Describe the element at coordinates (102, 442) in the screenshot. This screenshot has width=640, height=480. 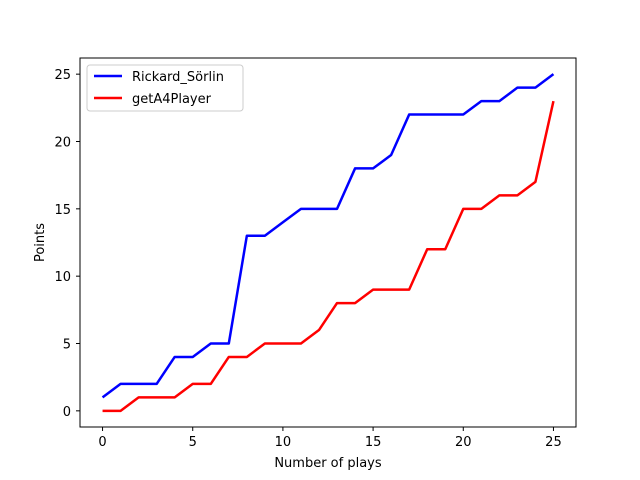
I see `x-tick-label: 0` at that location.